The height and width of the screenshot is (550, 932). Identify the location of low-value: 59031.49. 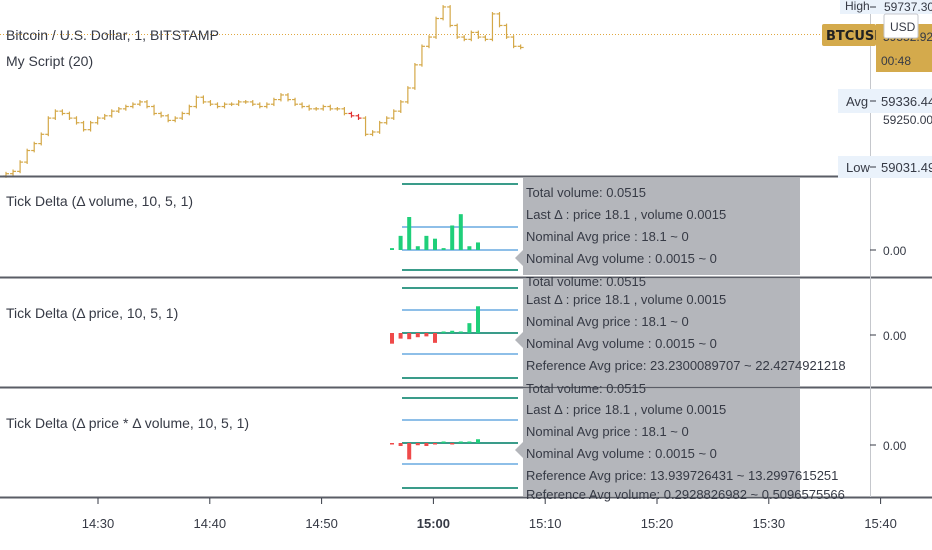
(906, 167).